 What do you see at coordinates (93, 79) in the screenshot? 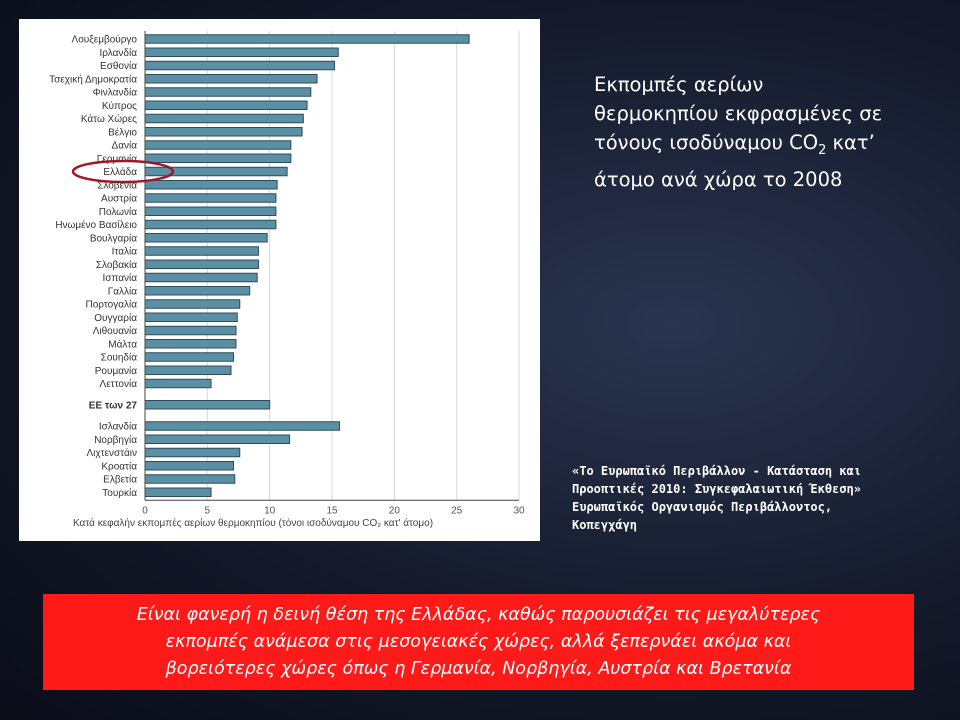
I see `category-label: Τσεχική Δημοκρατία` at bounding box center [93, 79].